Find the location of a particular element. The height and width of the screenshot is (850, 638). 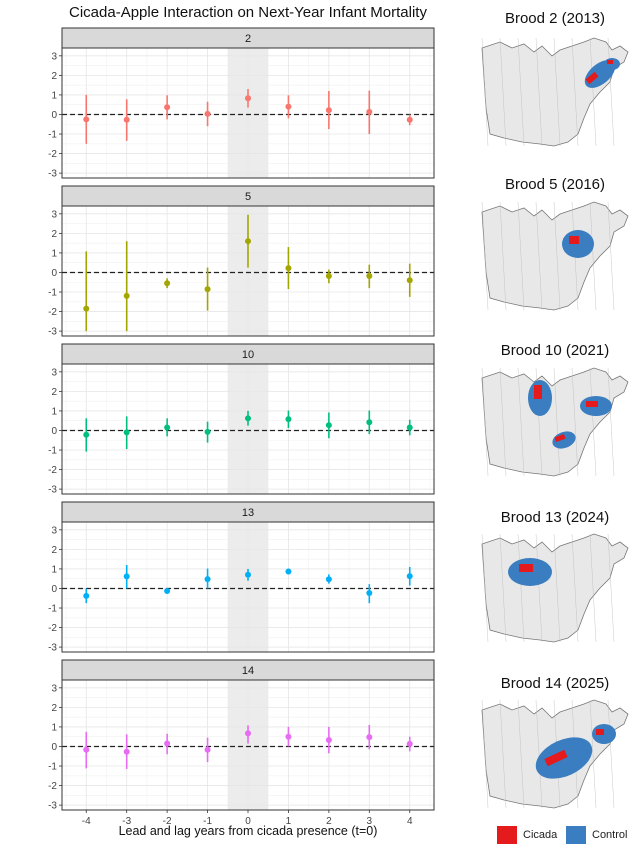

facet-strip-label: 10 is located at coordinates (248, 355).